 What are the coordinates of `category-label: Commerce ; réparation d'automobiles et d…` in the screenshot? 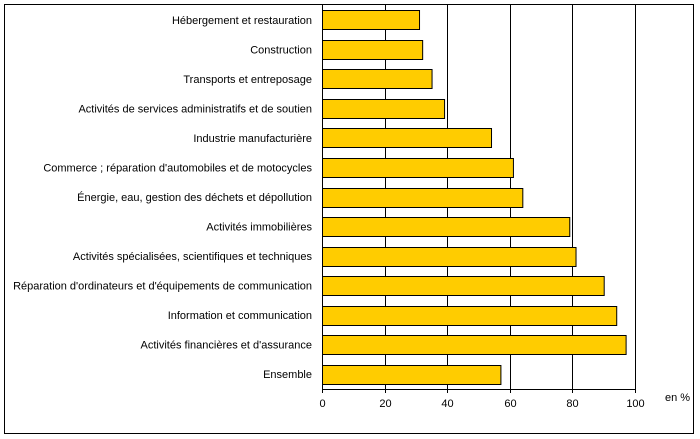 It's located at (177, 168).